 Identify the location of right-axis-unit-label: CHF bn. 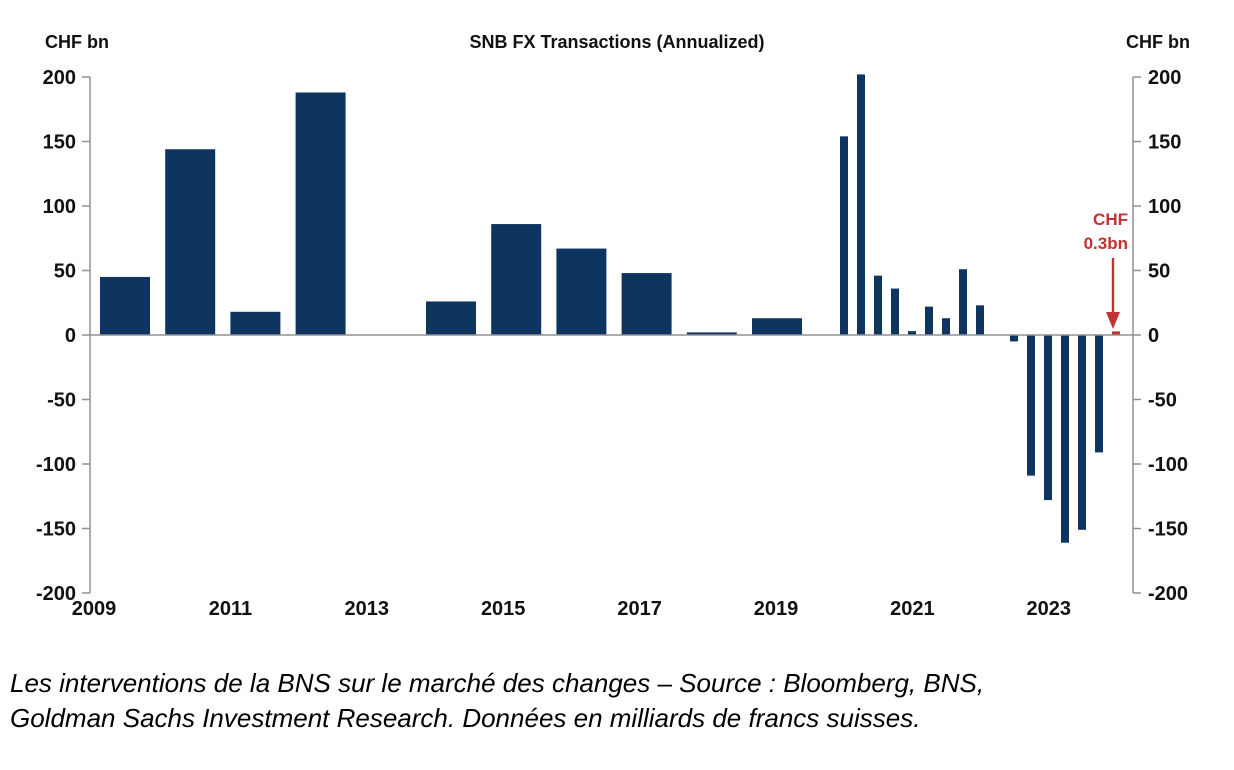
(1158, 42).